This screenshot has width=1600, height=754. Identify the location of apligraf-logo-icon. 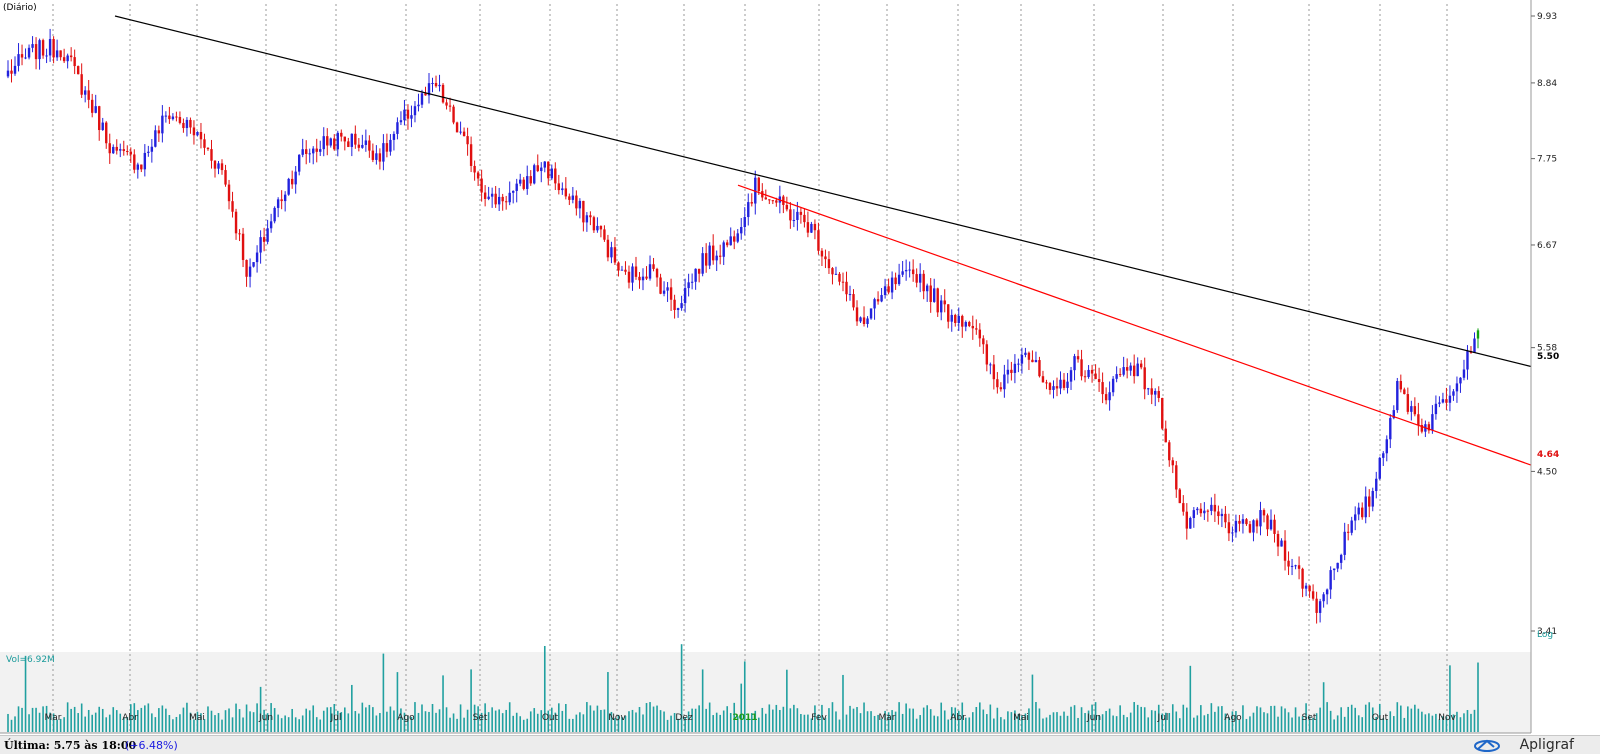
(1487, 745).